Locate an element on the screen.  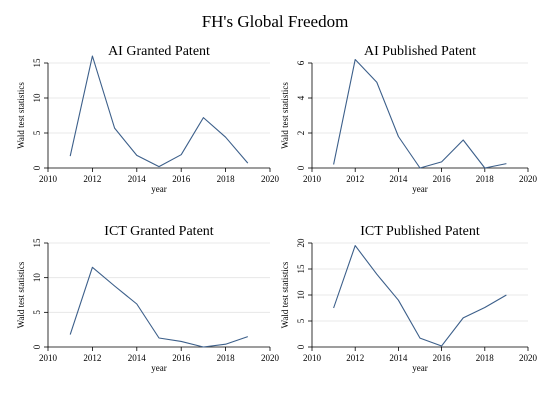
chart-title: AI Published Patent is located at coordinates (420, 51).